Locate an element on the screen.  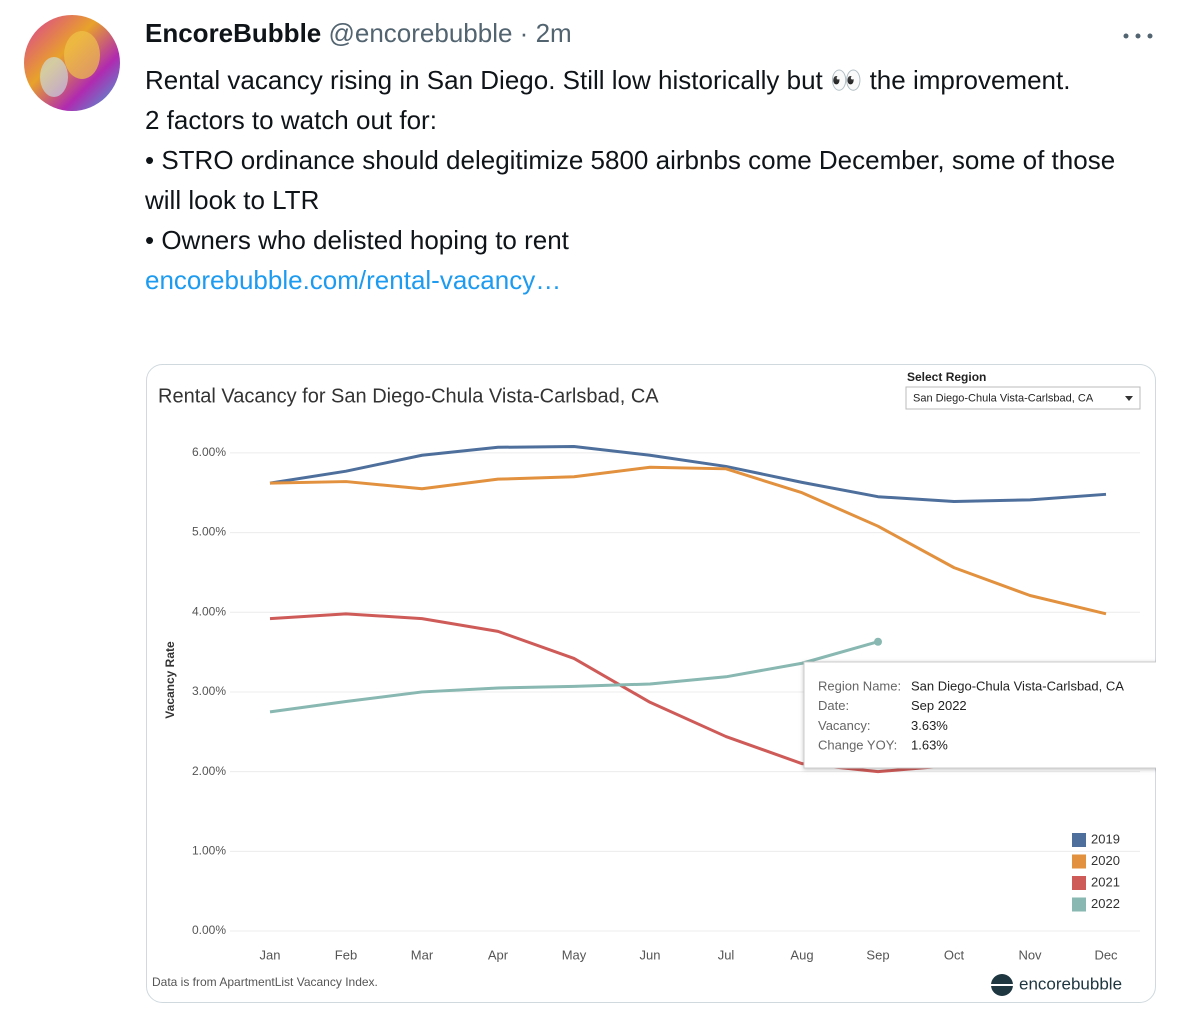
legend-label: 2021 is located at coordinates (1105, 881).